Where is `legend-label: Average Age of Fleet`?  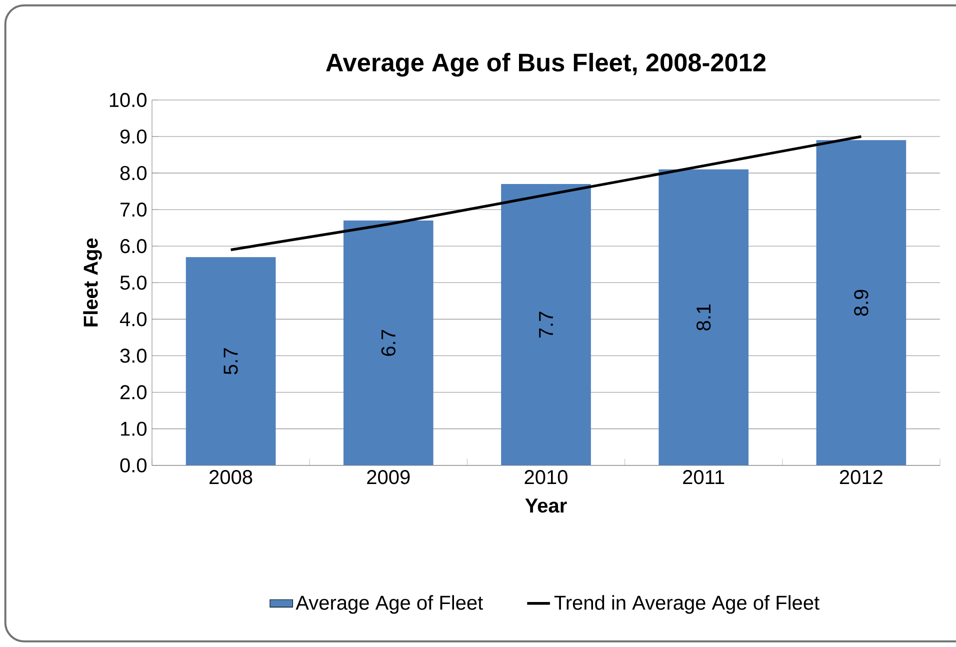
legend-label: Average Age of Fleet is located at coordinates (389, 604).